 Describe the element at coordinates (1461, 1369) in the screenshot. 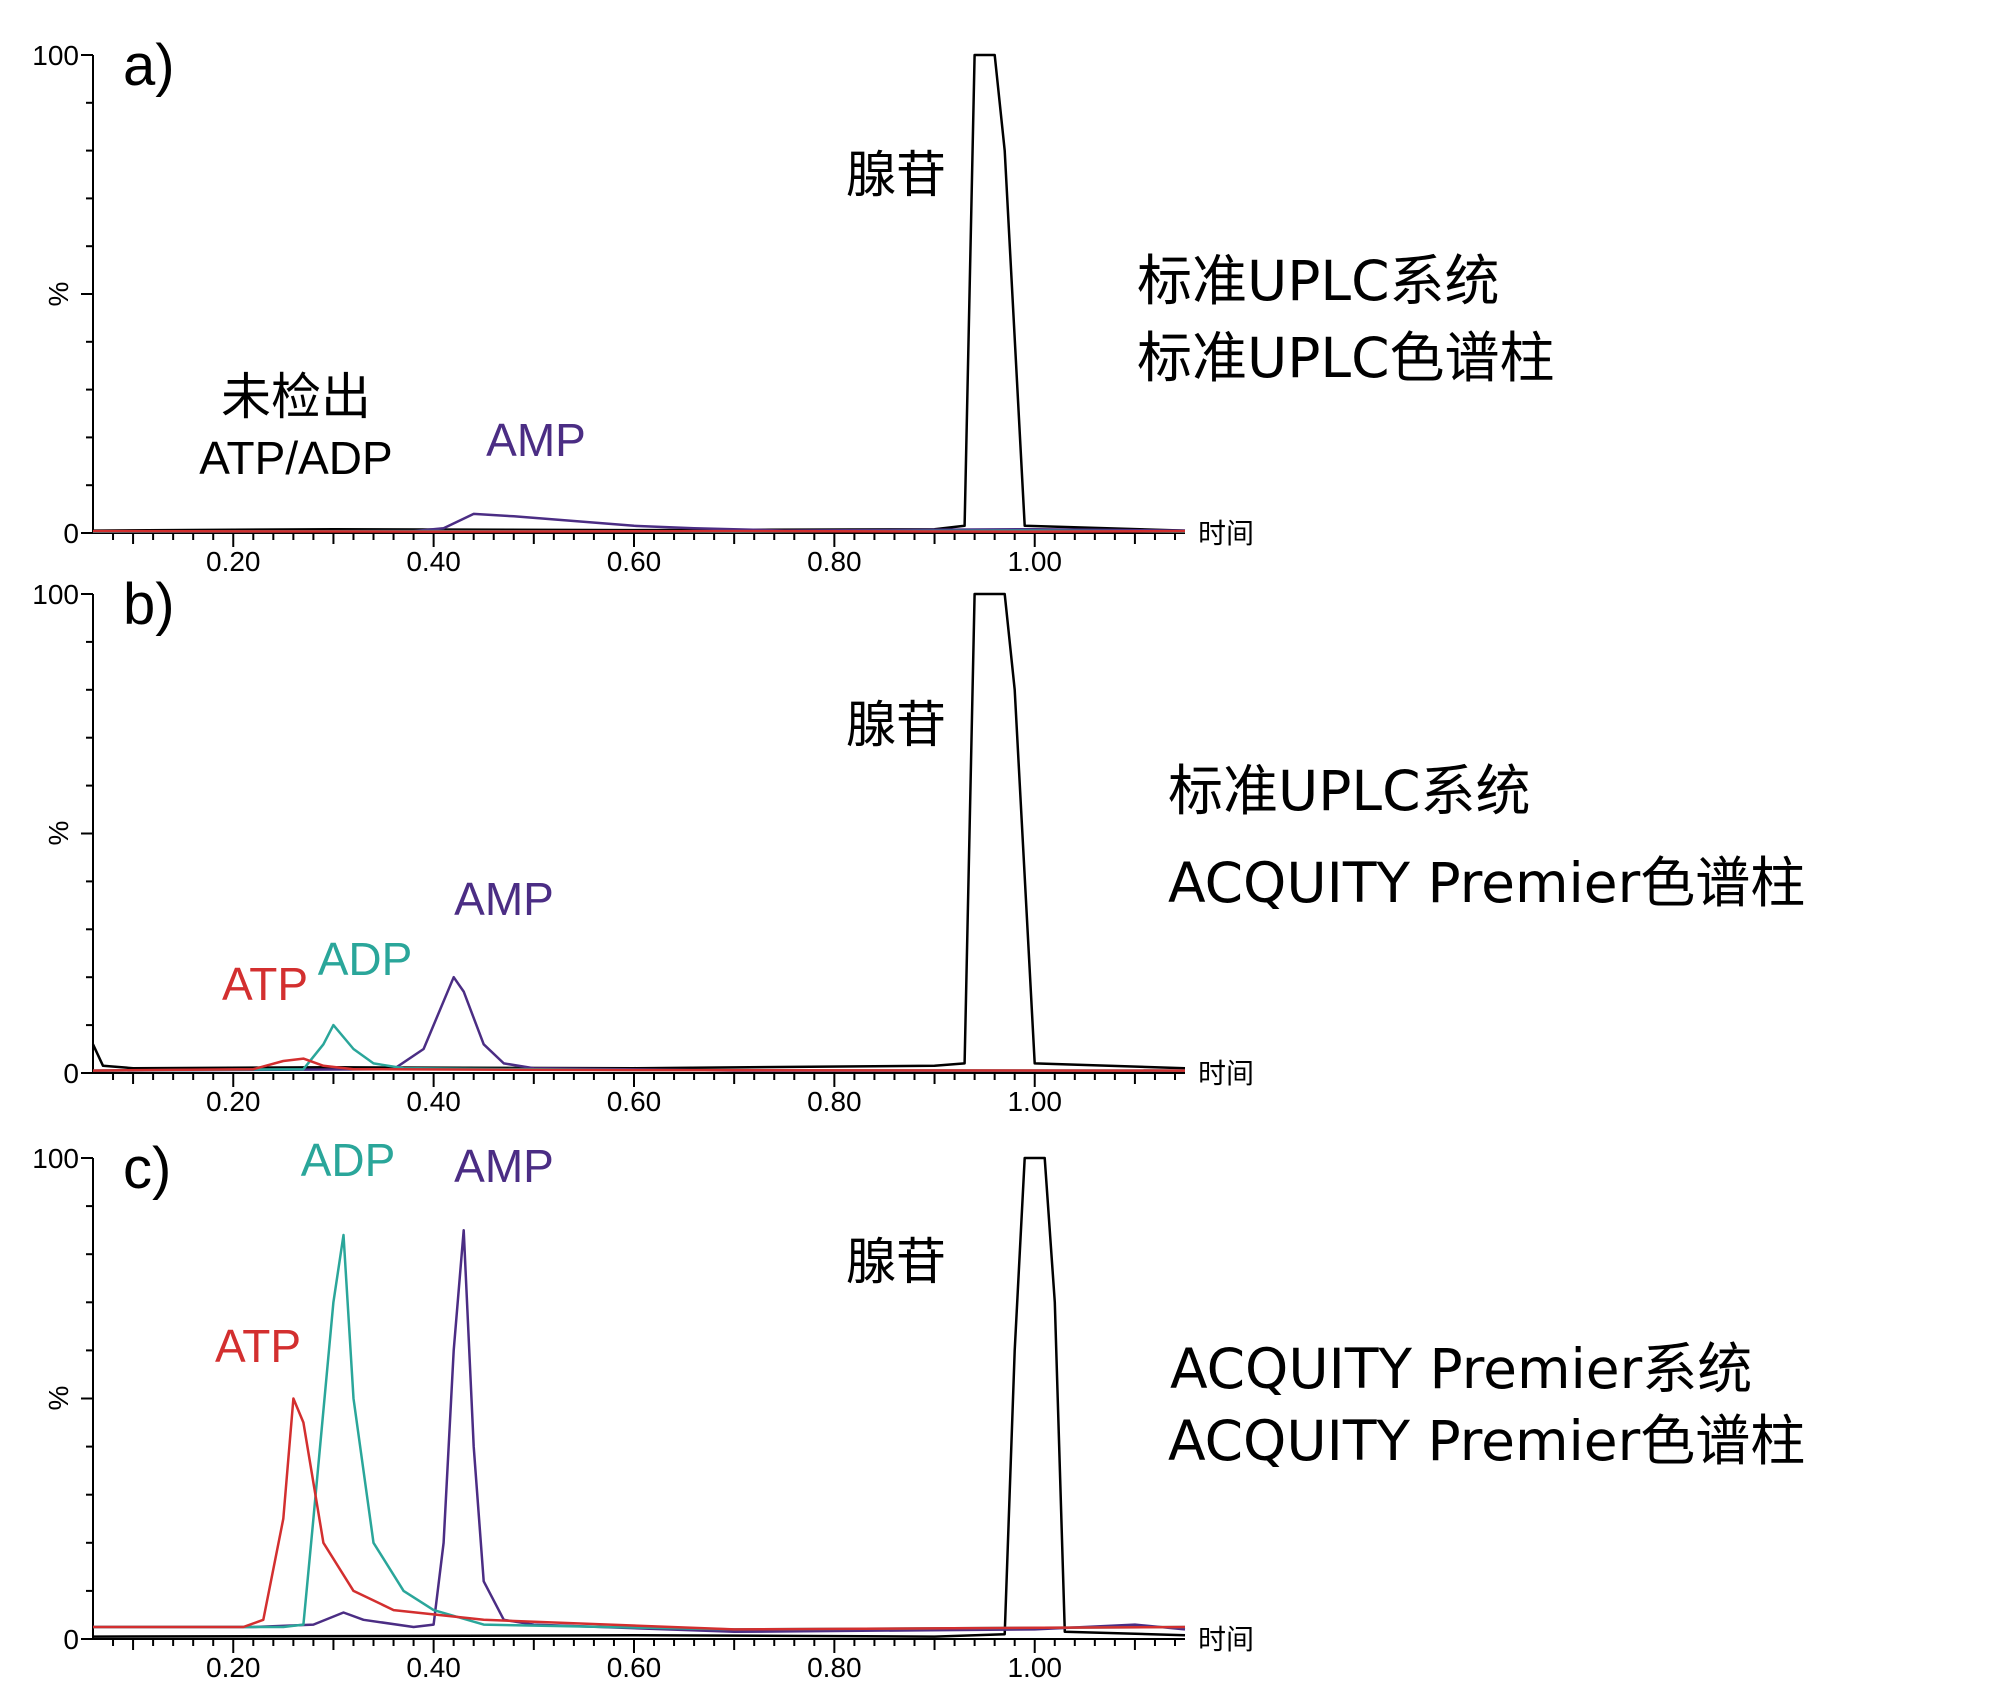

I see `system-column-note: ACQUITY Premier系统` at that location.